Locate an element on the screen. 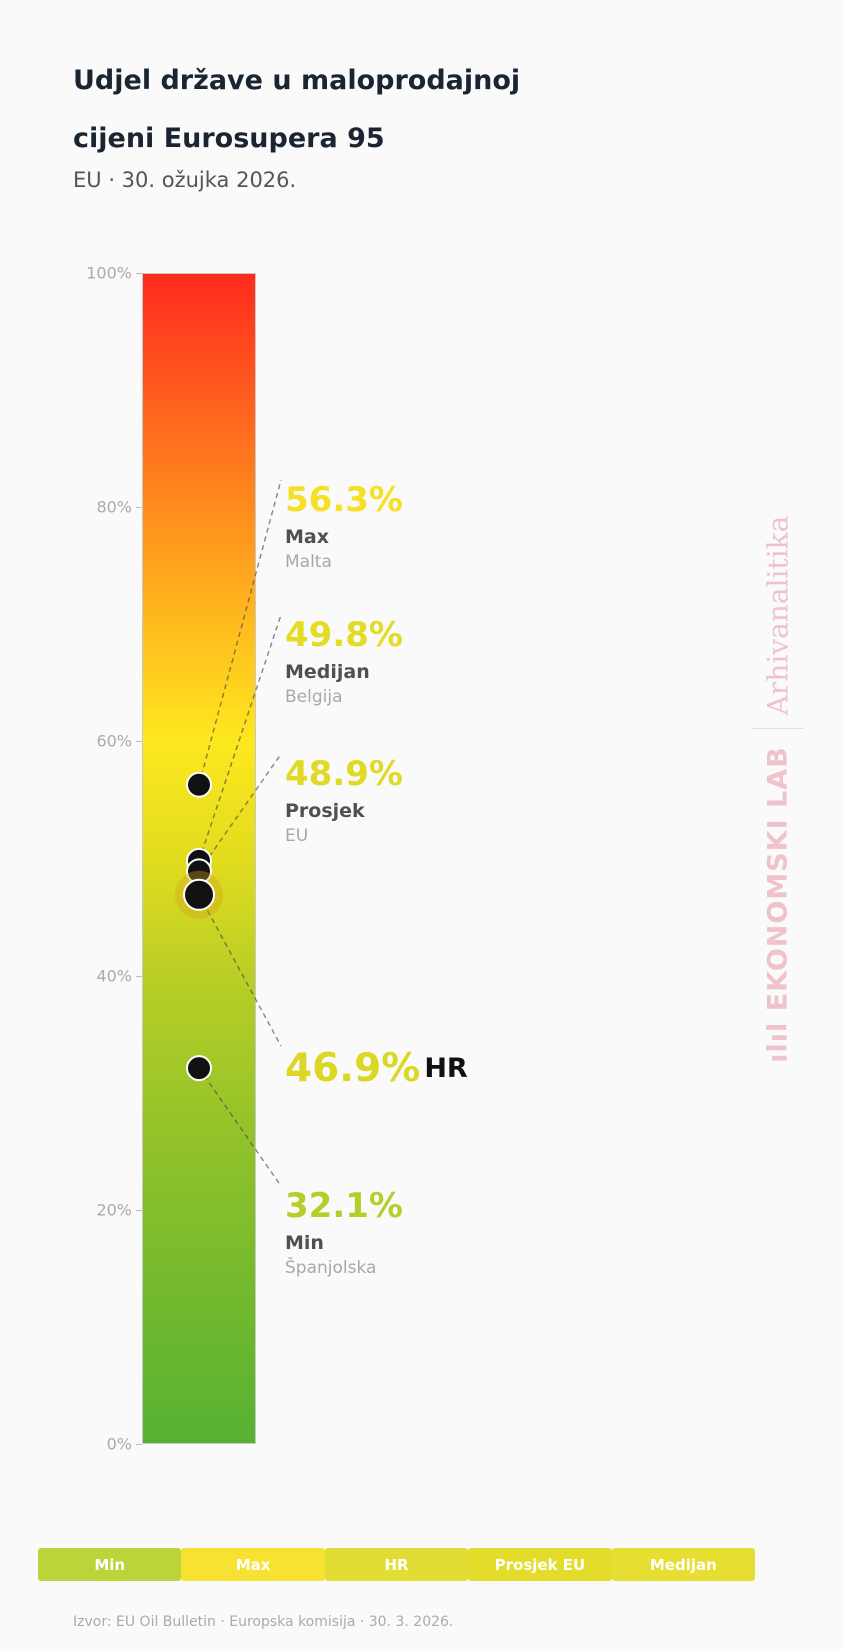 This screenshot has width=844, height=1649. leader-line-max is located at coordinates (240, 632).